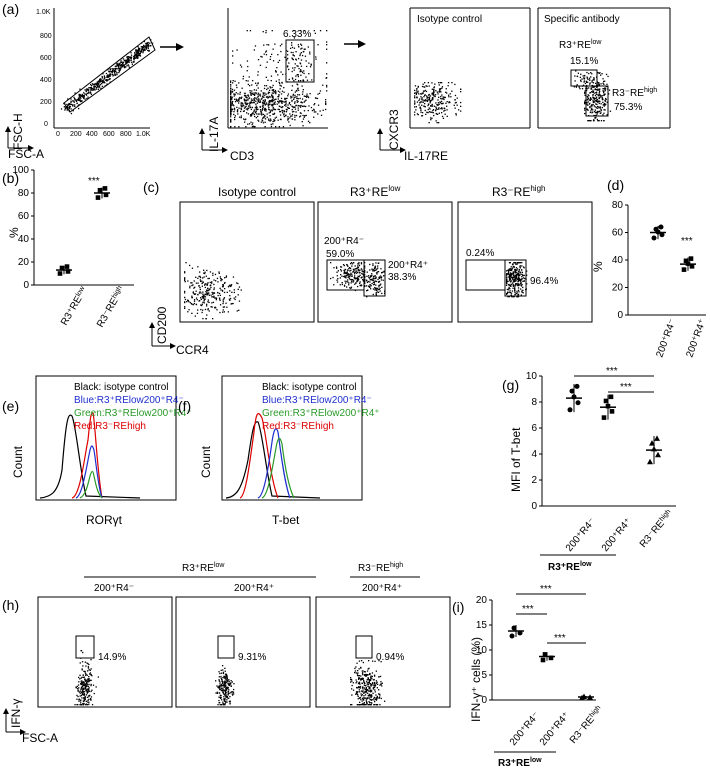 The image size is (710, 773). I want to click on f-legend-green: Green:R3⁺RElow200⁺R4⁺, so click(321, 413).